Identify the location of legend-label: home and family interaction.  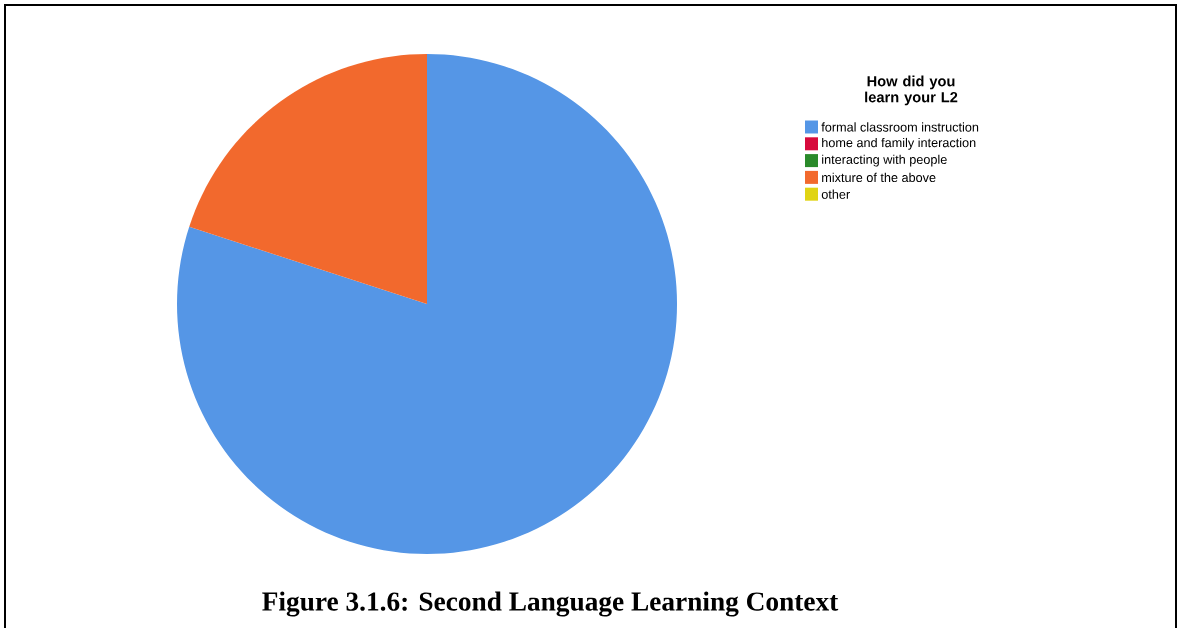
(899, 143).